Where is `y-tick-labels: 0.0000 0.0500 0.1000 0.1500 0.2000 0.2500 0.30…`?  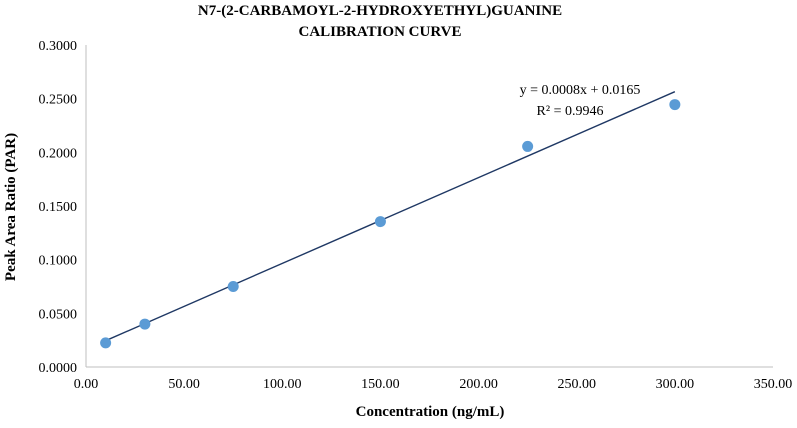 y-tick-labels: 0.0000 0.0500 0.1000 0.1500 0.2000 0.2500 0.30… is located at coordinates (58, 207).